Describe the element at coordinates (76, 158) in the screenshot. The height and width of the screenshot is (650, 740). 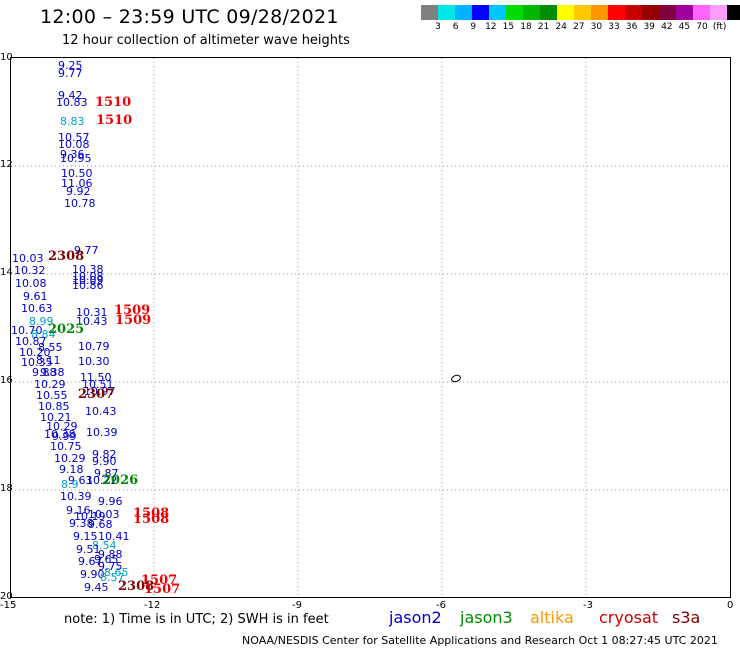
I see `wave-height-value: 10.95` at that location.